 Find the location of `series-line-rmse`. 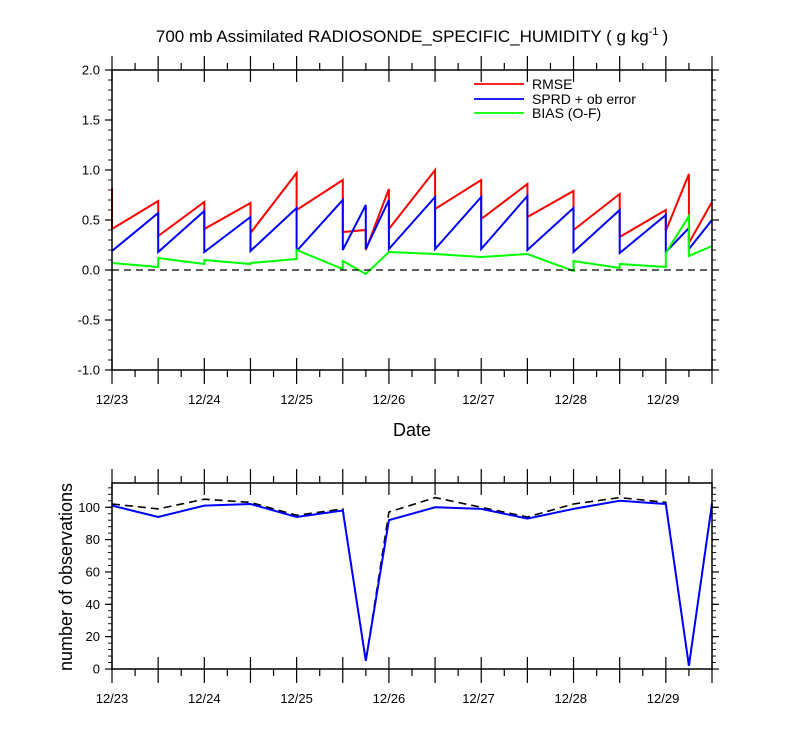

series-line-rmse is located at coordinates (412, 209).